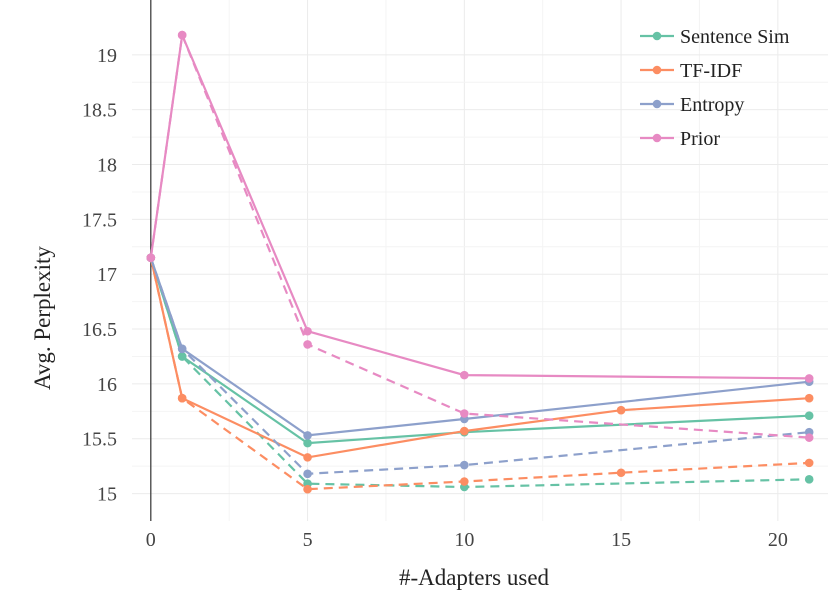 The height and width of the screenshot is (593, 830). What do you see at coordinates (107, 56) in the screenshot?
I see `y-tick-label: 19` at bounding box center [107, 56].